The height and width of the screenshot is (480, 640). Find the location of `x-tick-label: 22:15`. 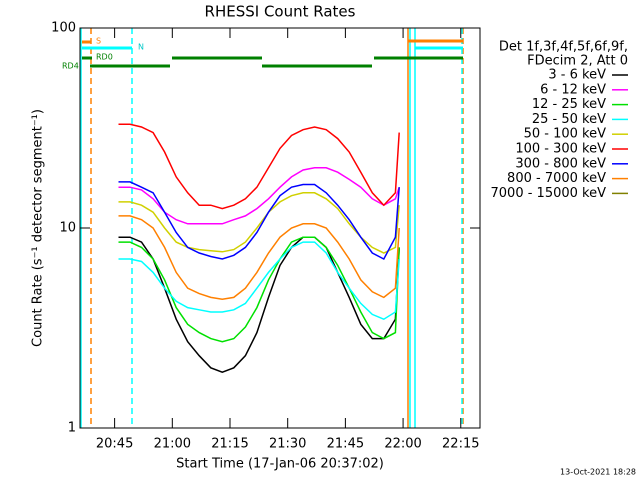

x-tick-label: 22:15 is located at coordinates (460, 444).